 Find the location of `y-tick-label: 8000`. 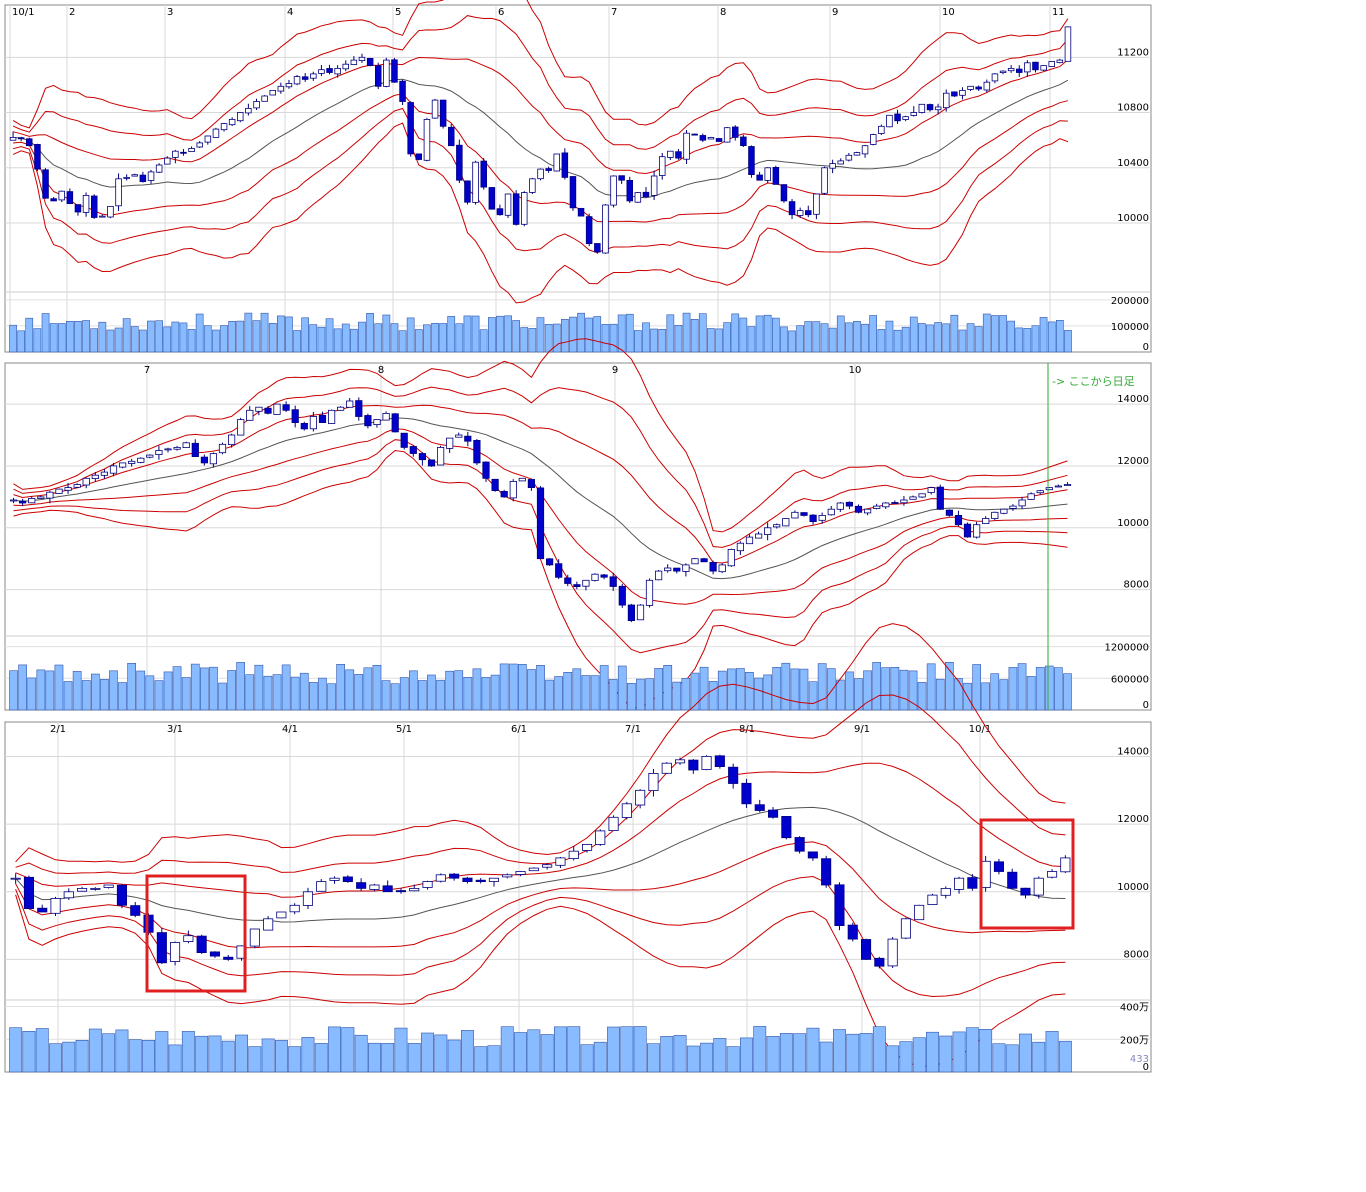

y-tick-label: 8000 is located at coordinates (1136, 954).